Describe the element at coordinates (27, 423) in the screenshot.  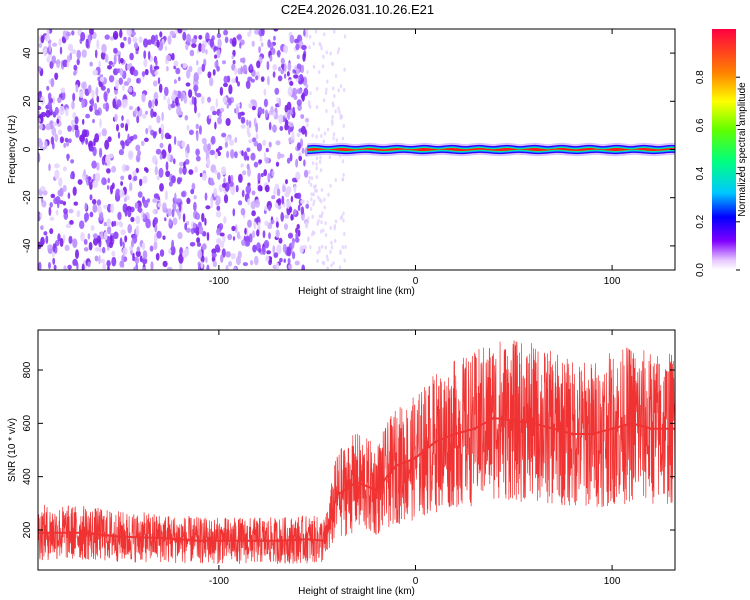
I see `y-tick-label: 600` at that location.